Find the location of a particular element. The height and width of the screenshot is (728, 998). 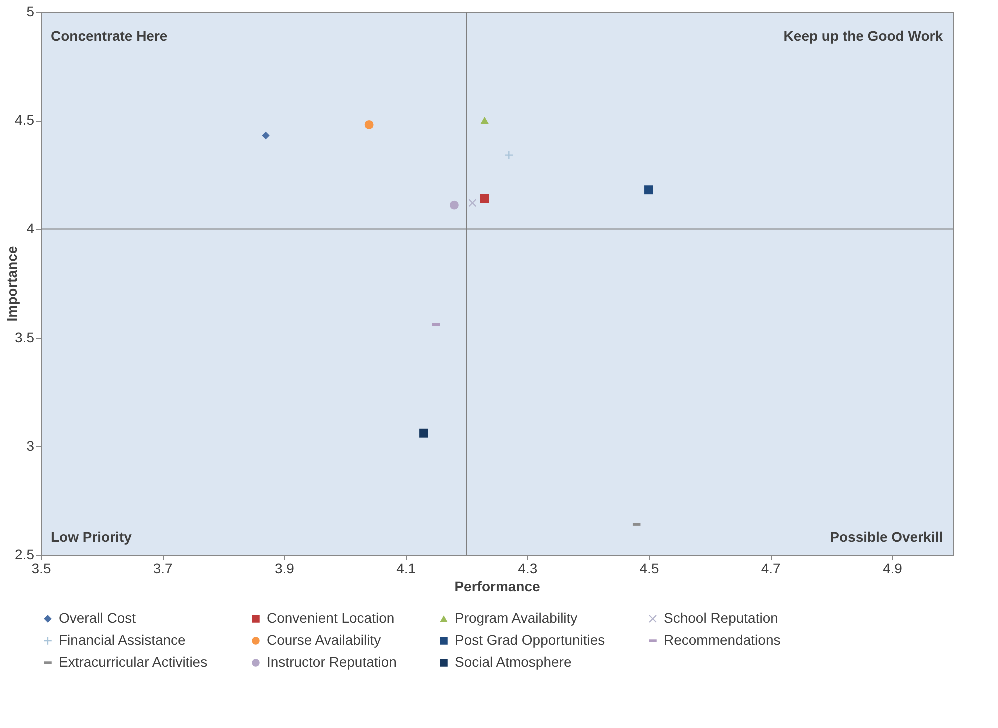

x-tick-label: 4.9 is located at coordinates (892, 568).